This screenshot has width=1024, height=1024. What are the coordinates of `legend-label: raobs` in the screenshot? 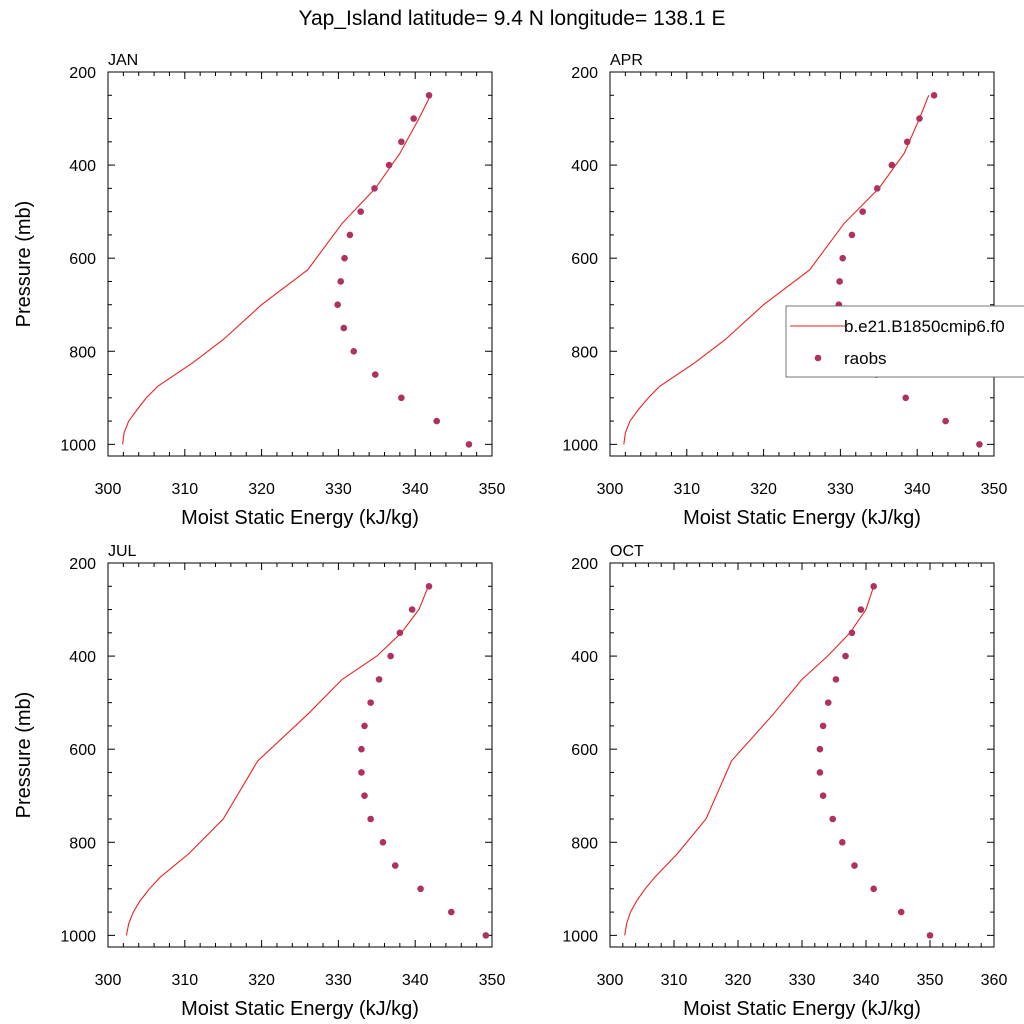 It's located at (865, 358).